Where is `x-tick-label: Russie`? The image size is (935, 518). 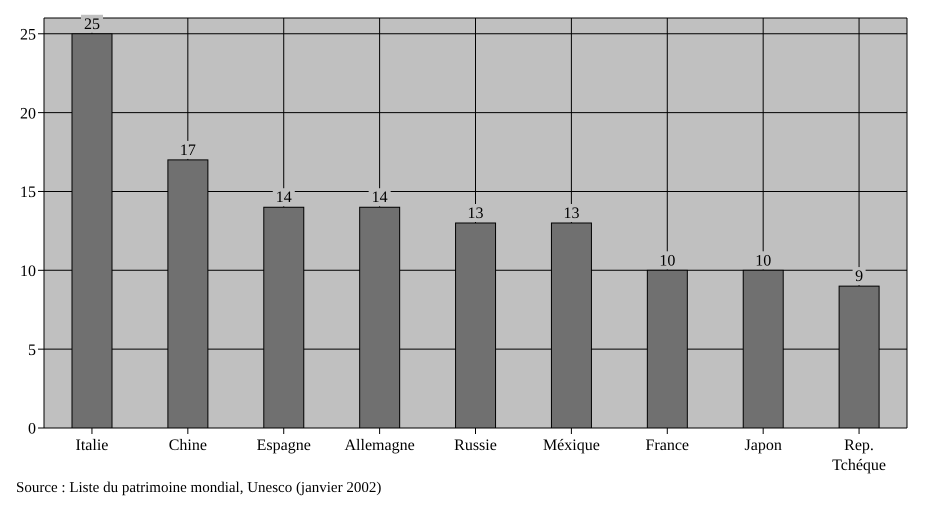
x-tick-label: Russie is located at coordinates (475, 445).